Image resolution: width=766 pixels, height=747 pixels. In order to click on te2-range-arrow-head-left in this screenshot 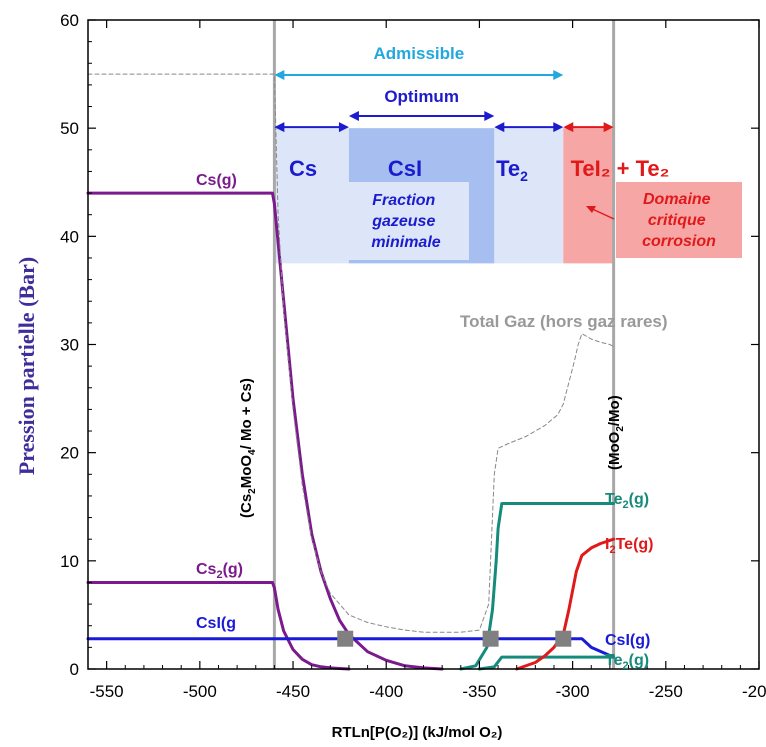, I will do `click(499, 127)`.